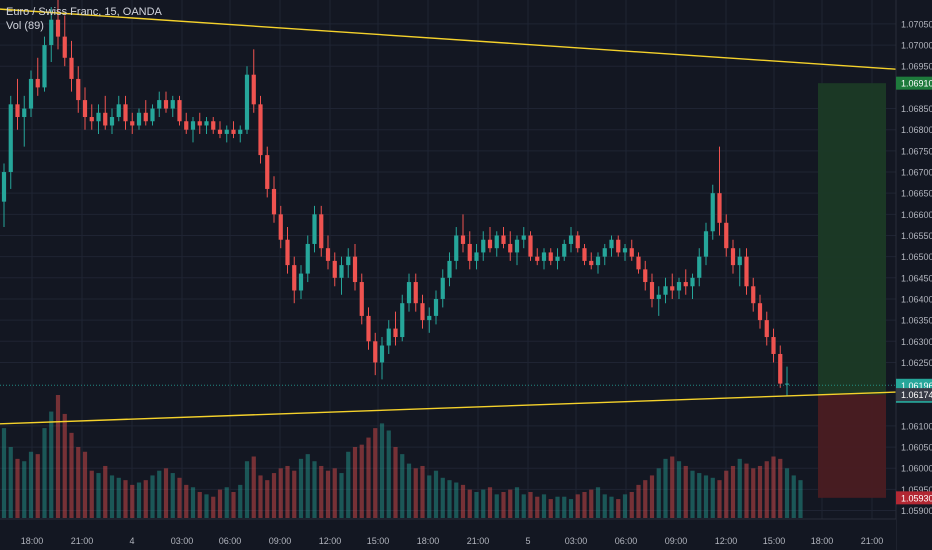 This screenshot has width=932, height=550. I want to click on x-tick-label: 09:00, so click(676, 541).